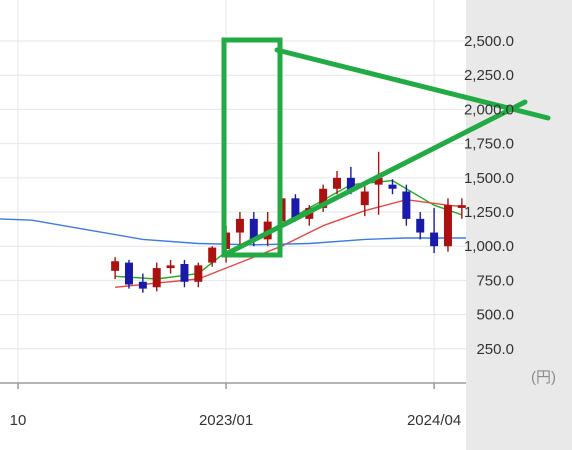 The width and height of the screenshot is (572, 450). What do you see at coordinates (226, 420) in the screenshot?
I see `x-tick-label: 2023/01` at bounding box center [226, 420].